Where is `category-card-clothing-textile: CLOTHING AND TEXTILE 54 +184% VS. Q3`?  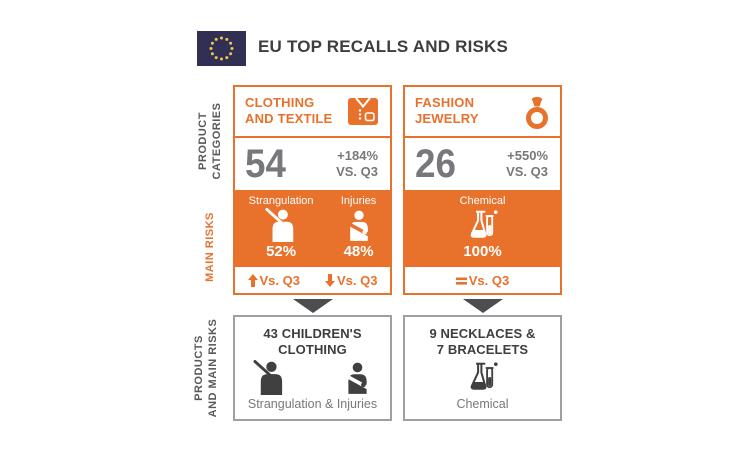 category-card-clothing-textile: CLOTHING AND TEXTILE 54 +184% VS. Q3 is located at coordinates (312, 190).